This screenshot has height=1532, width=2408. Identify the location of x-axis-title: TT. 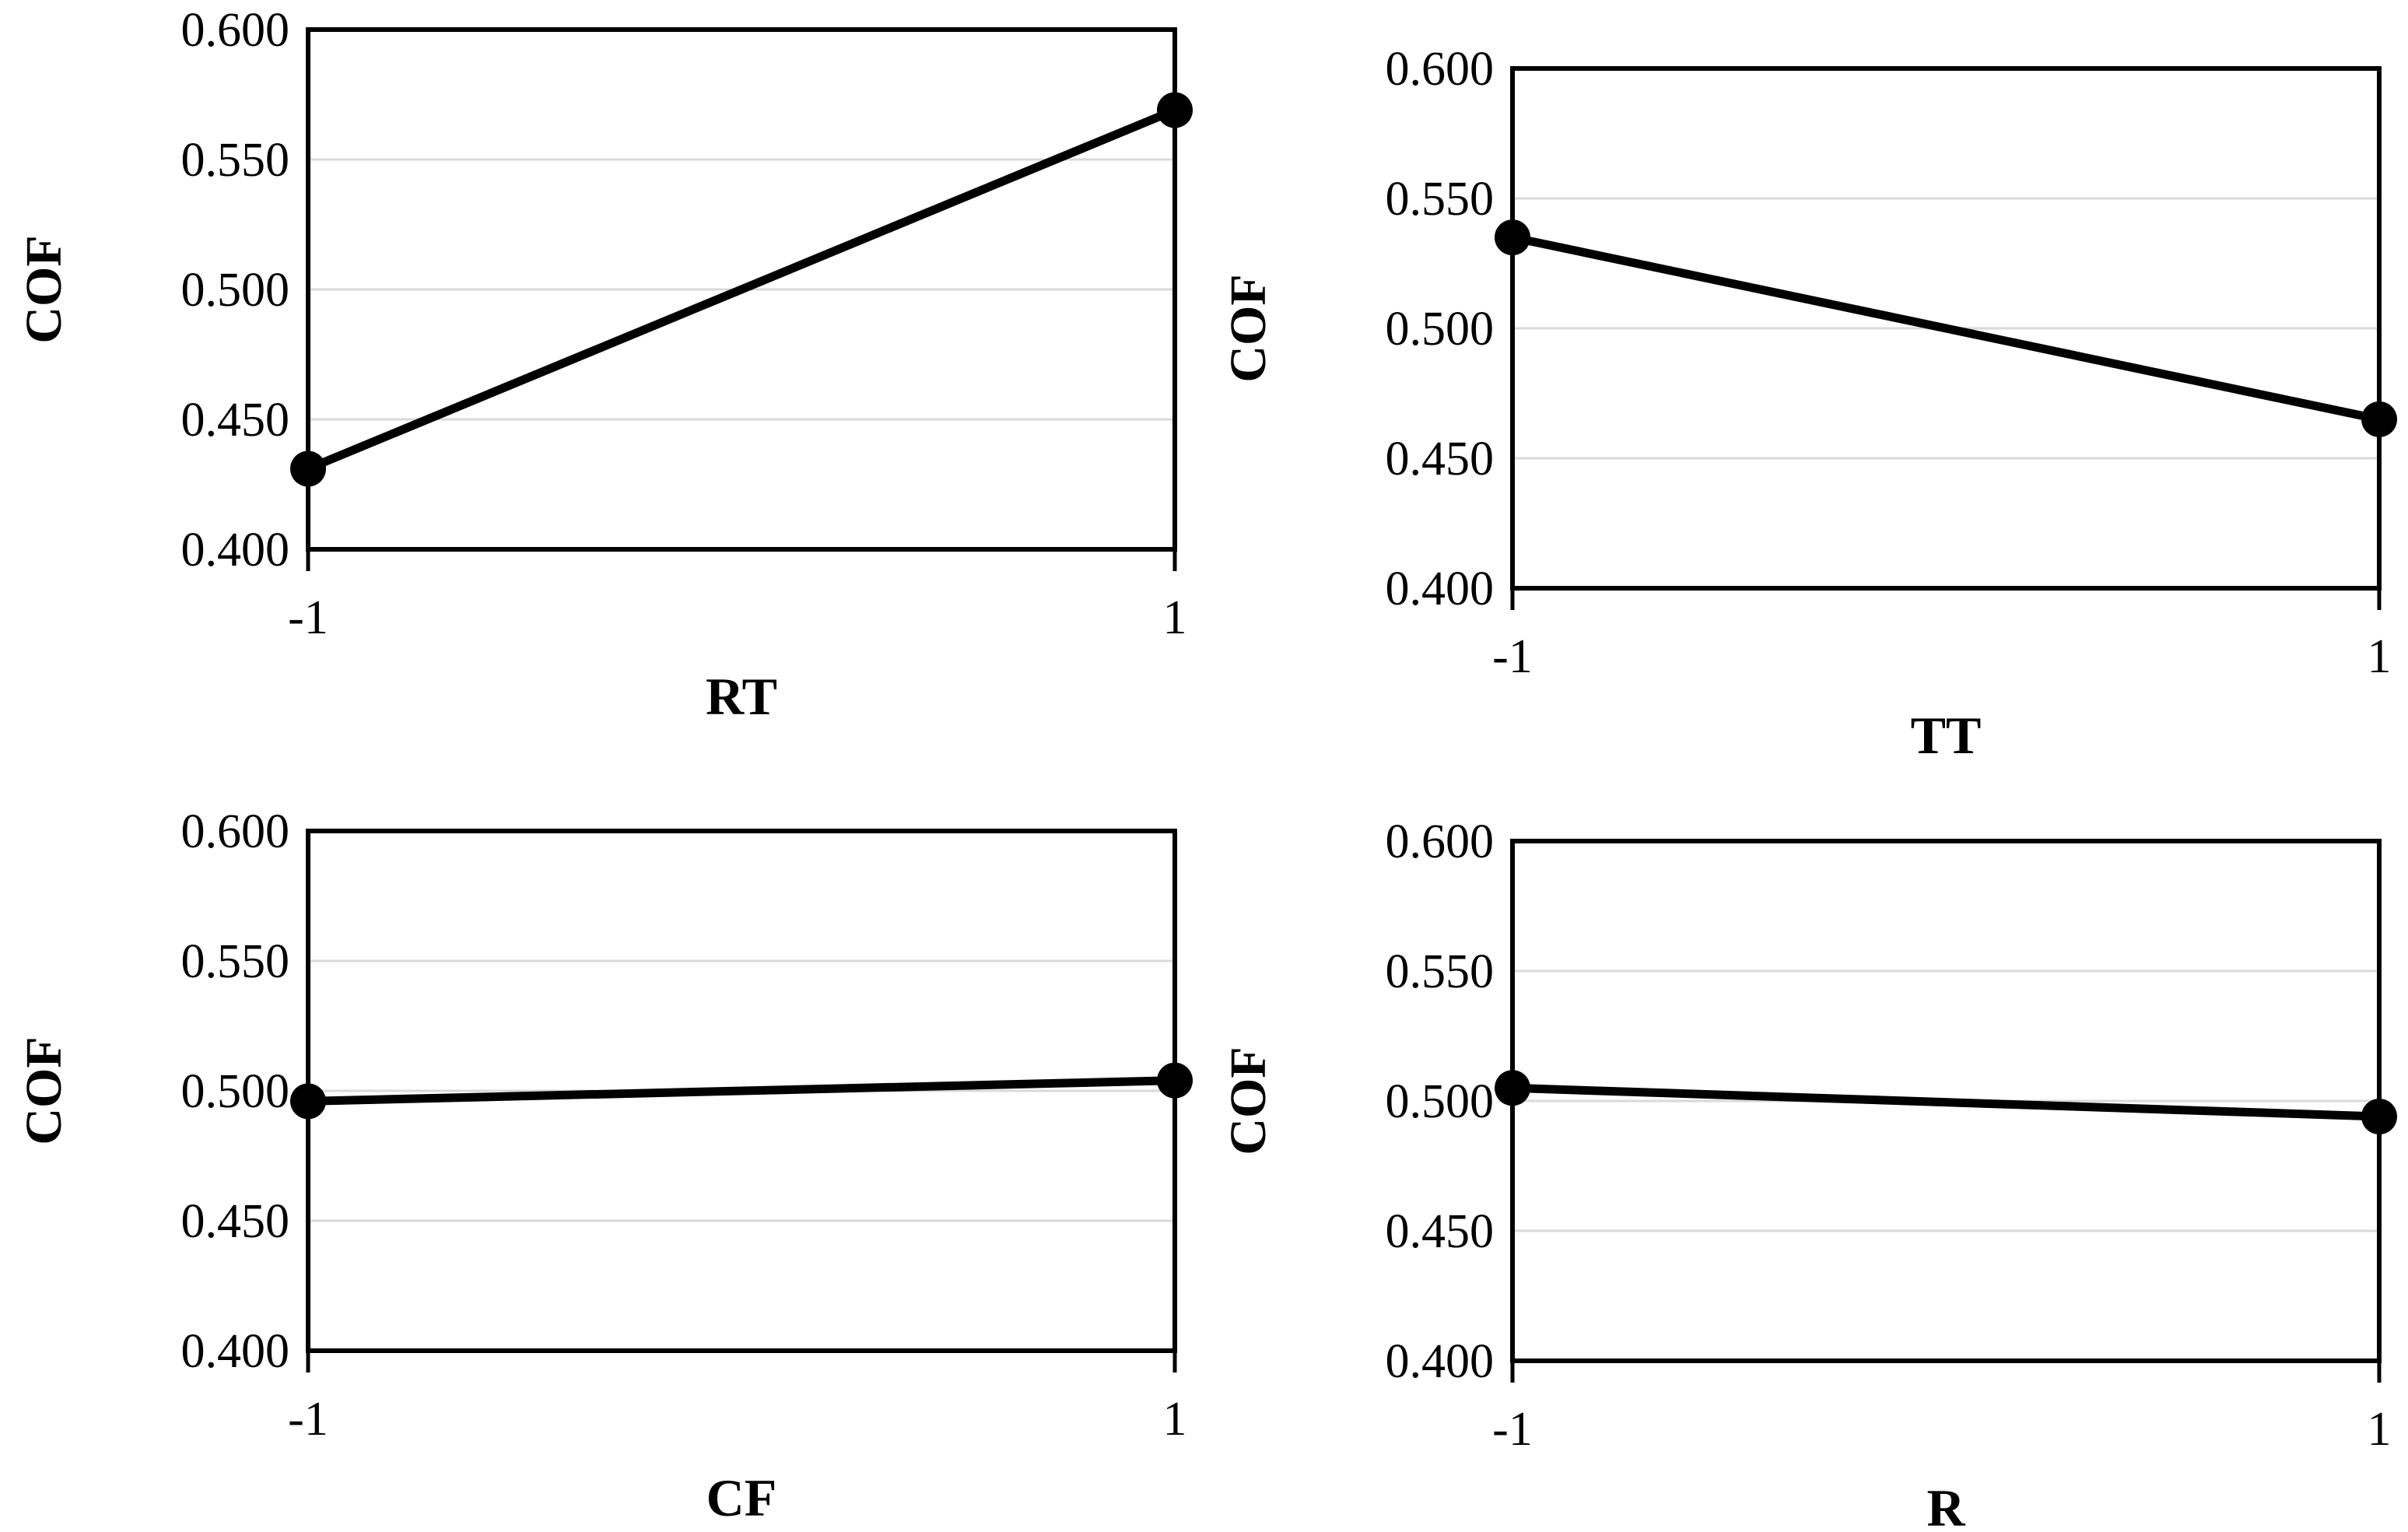
(1946, 735).